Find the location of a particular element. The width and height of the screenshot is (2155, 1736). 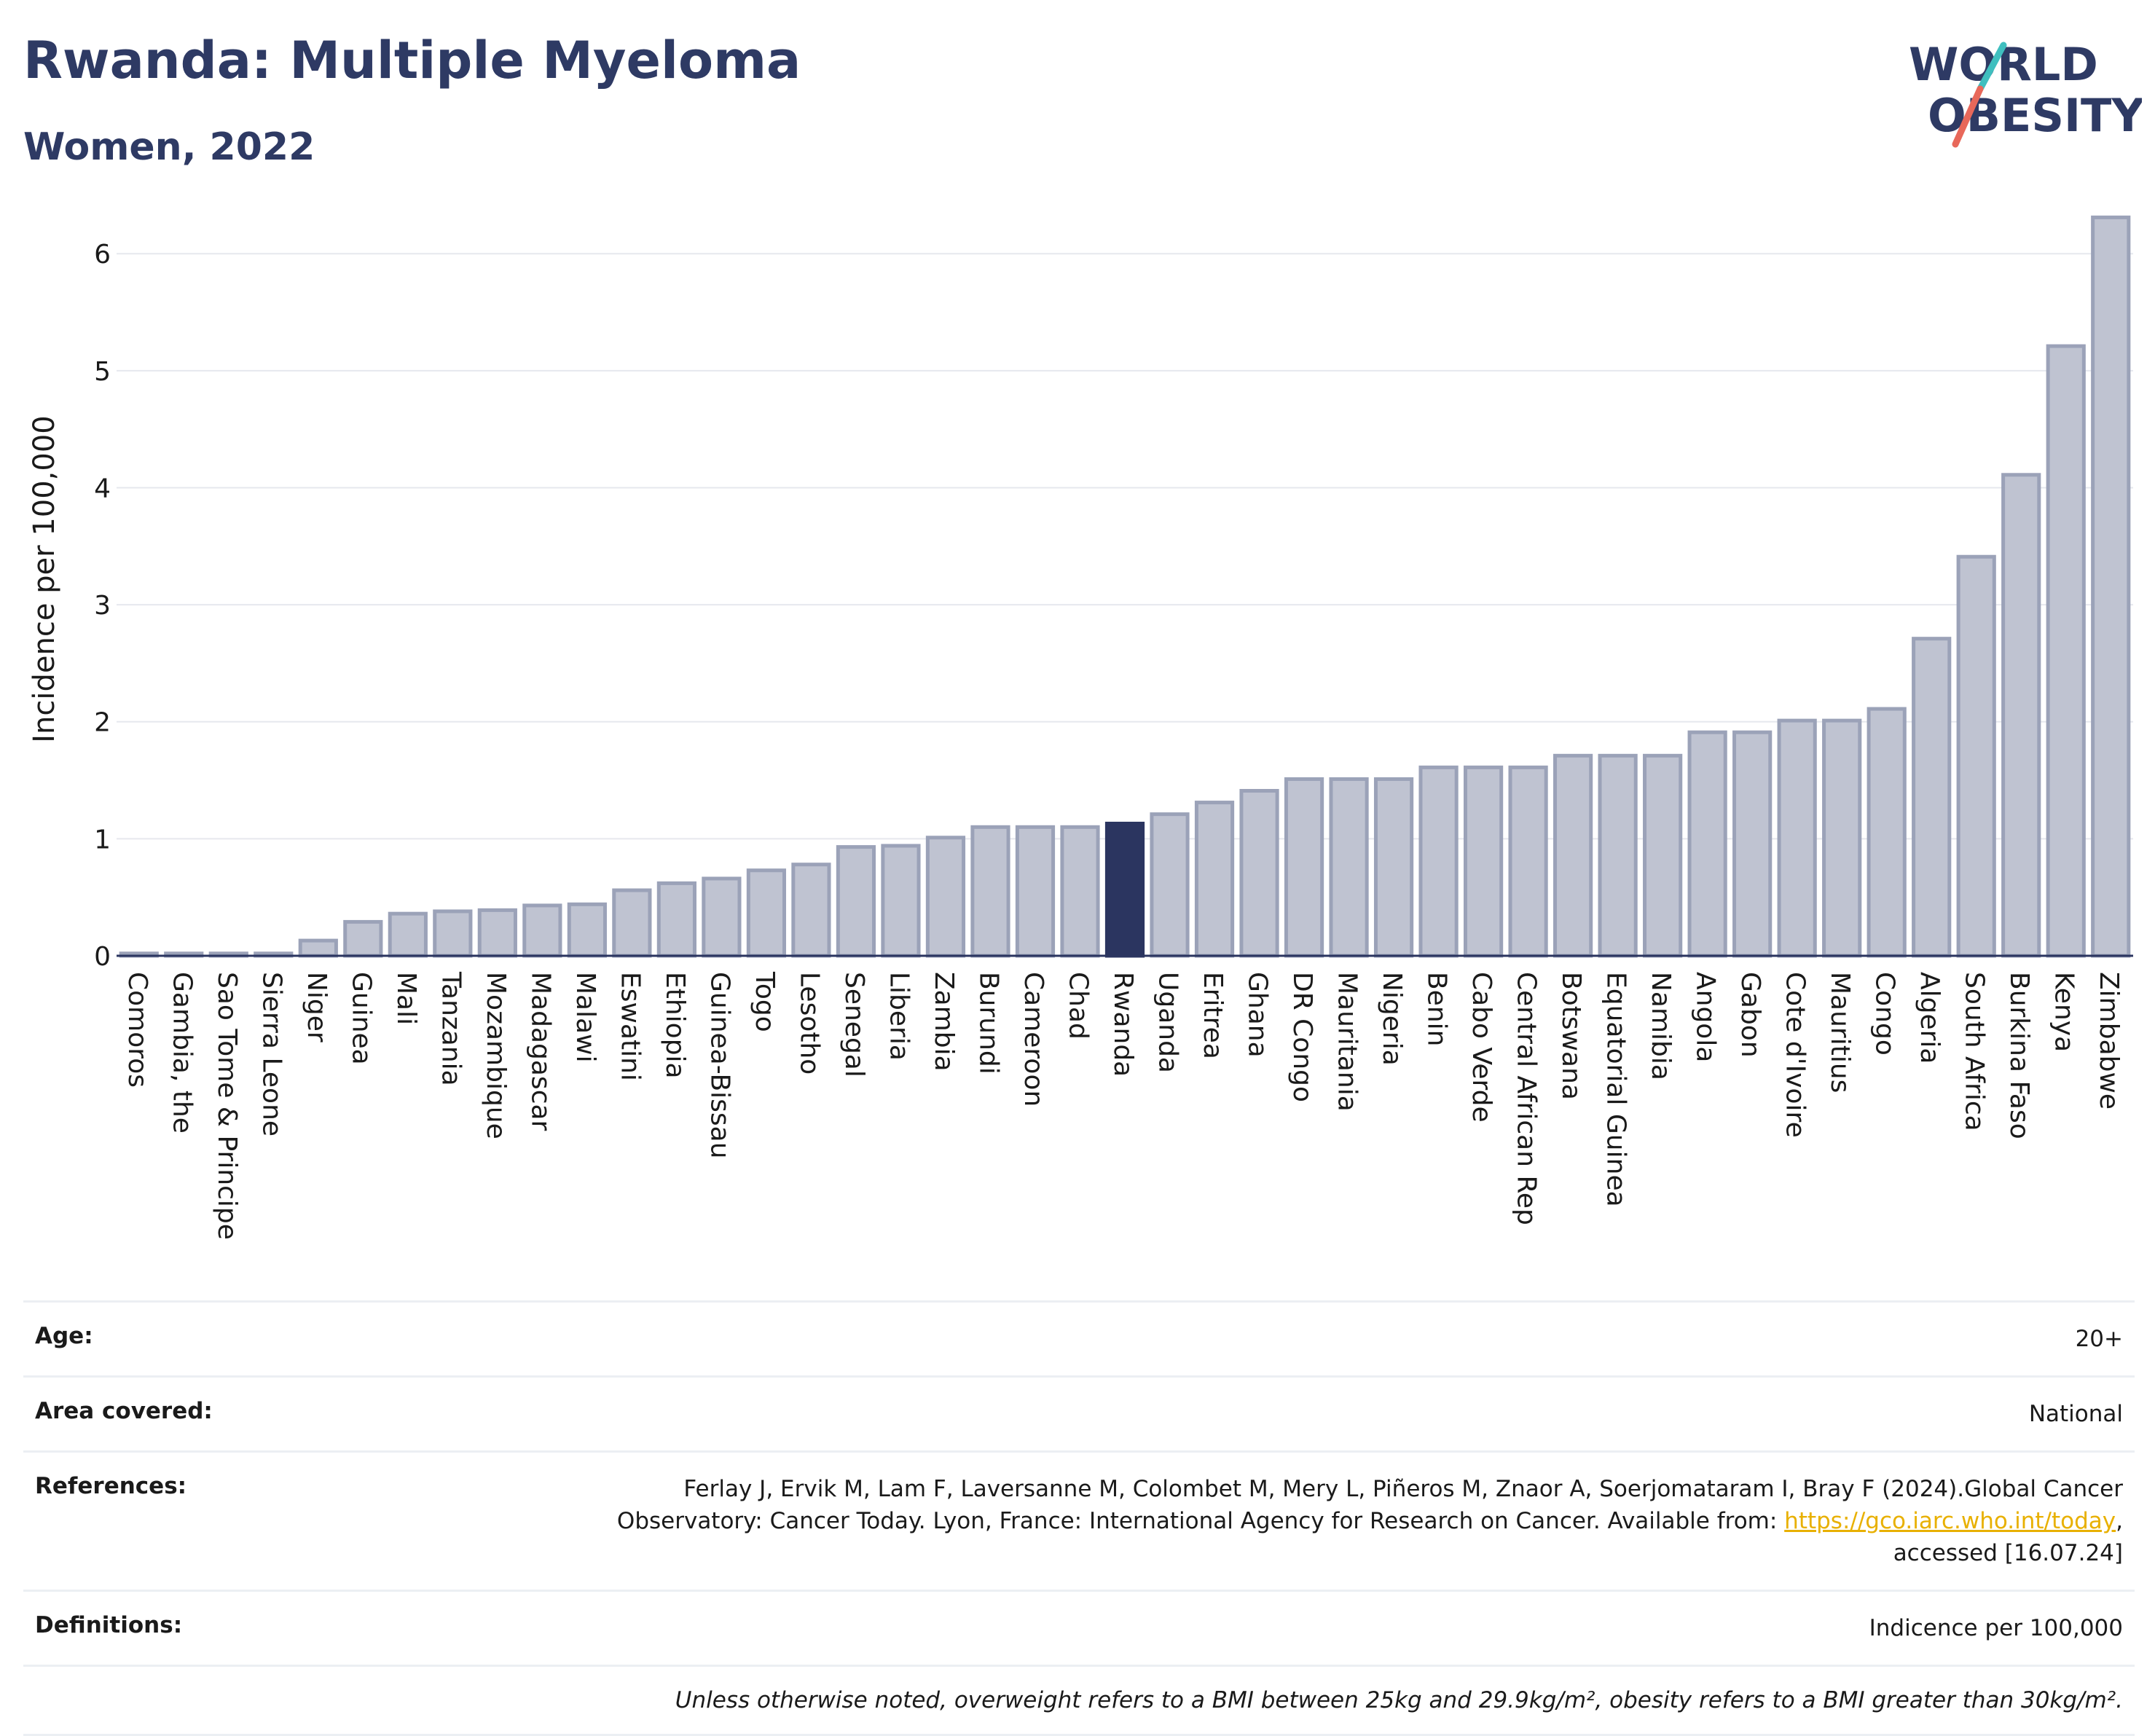

x-tick-label: Zambia is located at coordinates (944, 1022).